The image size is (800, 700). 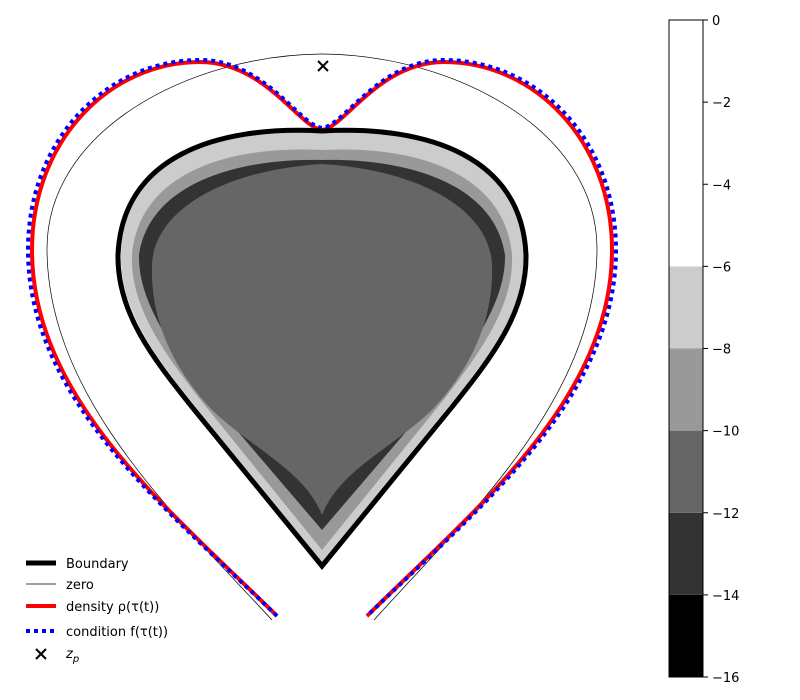 What do you see at coordinates (323, 66) in the screenshot?
I see `zp-marker` at bounding box center [323, 66].